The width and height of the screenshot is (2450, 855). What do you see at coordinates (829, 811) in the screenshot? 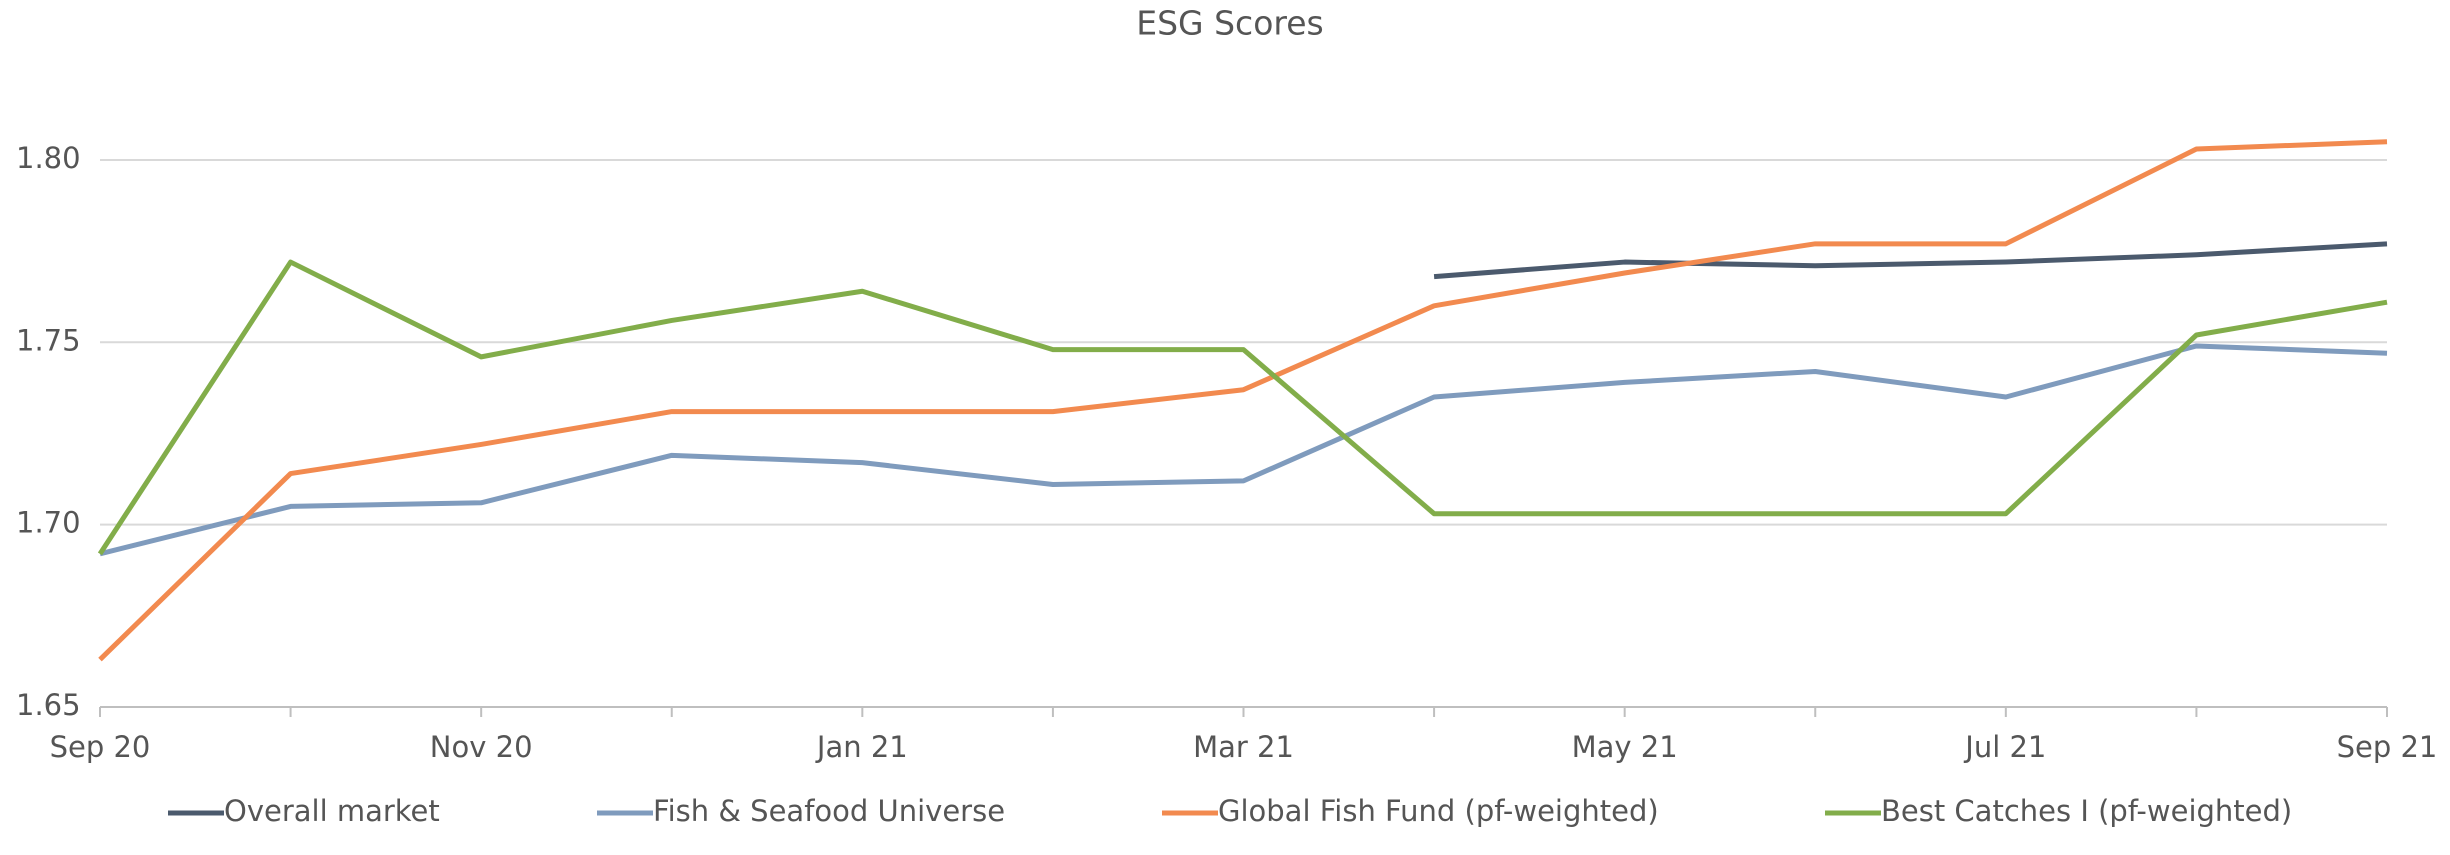
I see `legend-label: Fish & Seafood Universe` at bounding box center [829, 811].